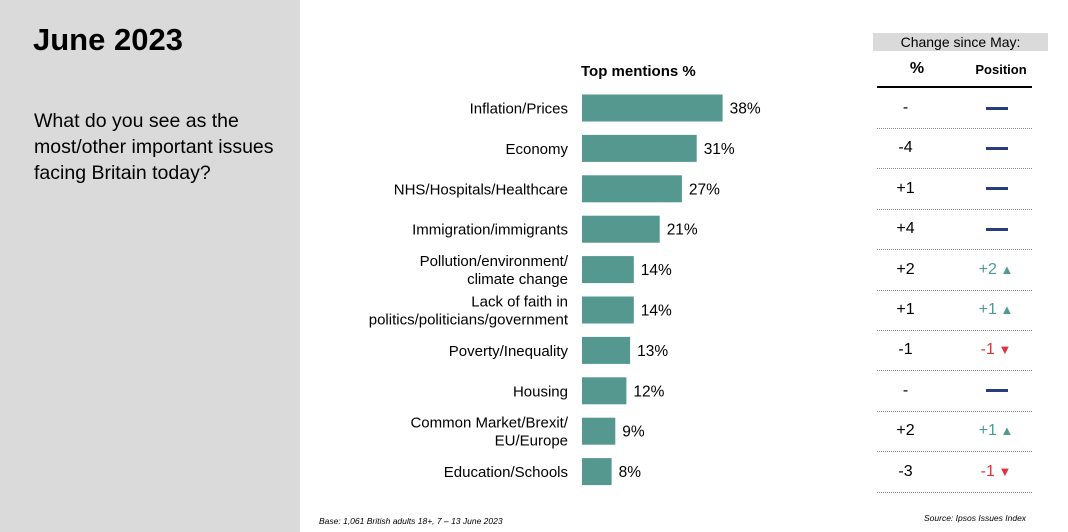  I want to click on value-label-10: 8%, so click(630, 472).